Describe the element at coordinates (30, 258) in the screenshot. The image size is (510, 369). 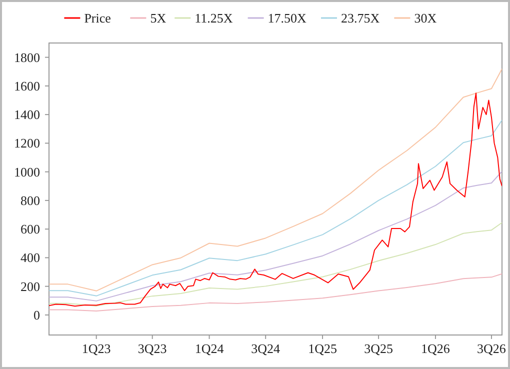
I see `y-tick-label: 400` at that location.